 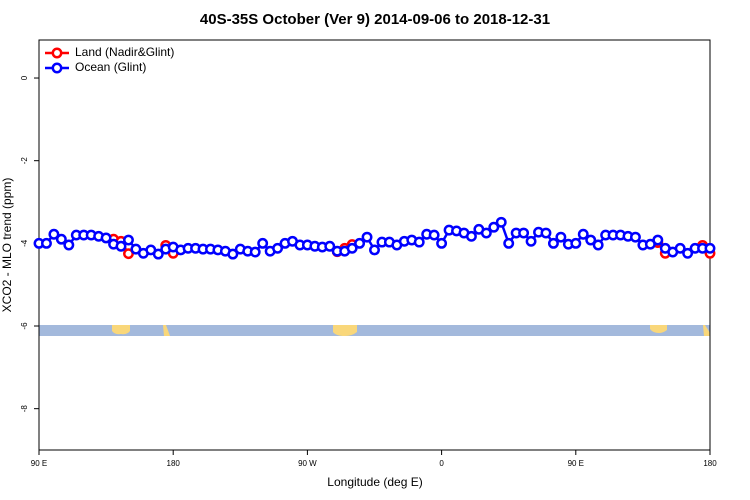 I want to click on x-tick-label: 0, so click(x=441, y=463).